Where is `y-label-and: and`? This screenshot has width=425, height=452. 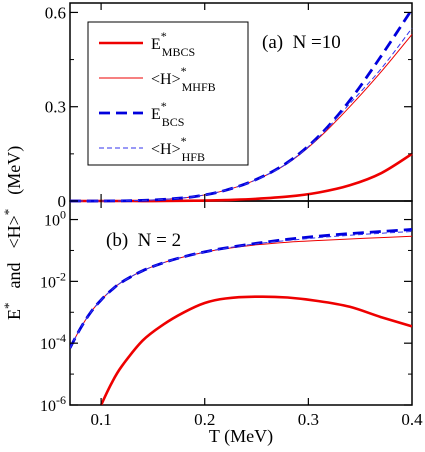 y-label-and: and is located at coordinates (14, 276).